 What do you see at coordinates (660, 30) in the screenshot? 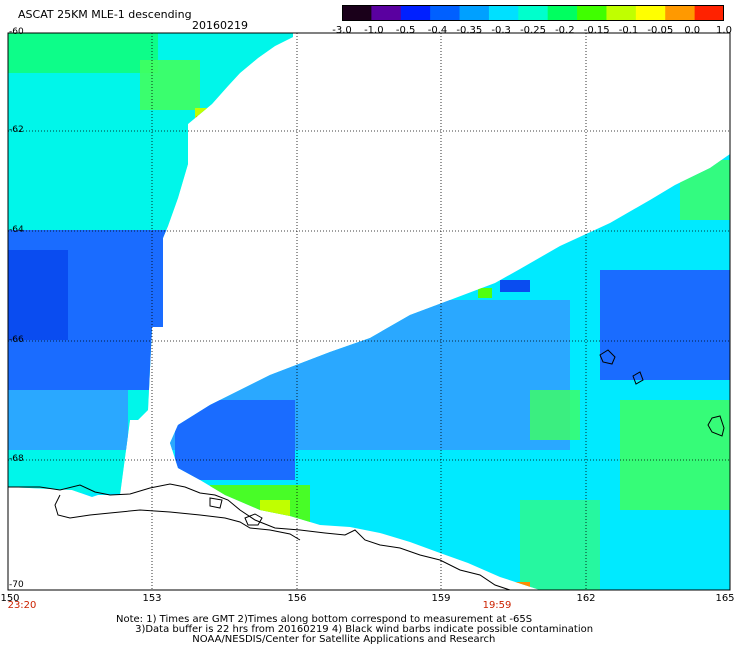
I see `colorbar-tick-label: -0.05` at bounding box center [660, 30].